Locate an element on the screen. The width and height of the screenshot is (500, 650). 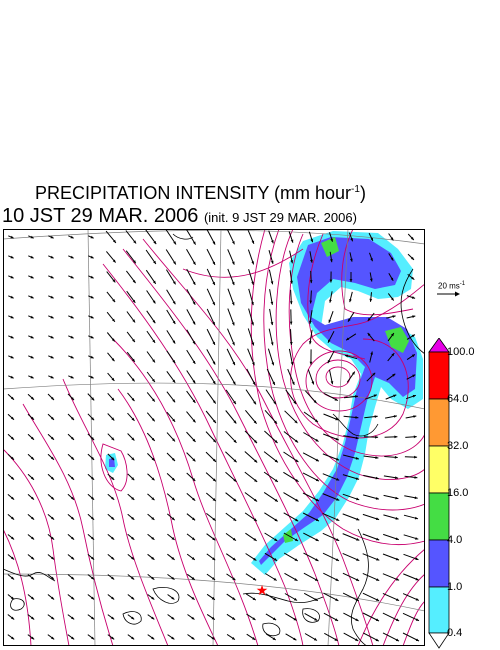
colorbar-bottom-triangle is located at coordinates (439, 640).